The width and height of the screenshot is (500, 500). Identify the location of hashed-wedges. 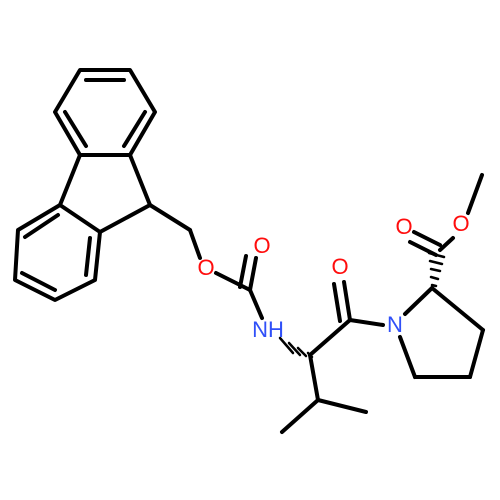
(362, 305).